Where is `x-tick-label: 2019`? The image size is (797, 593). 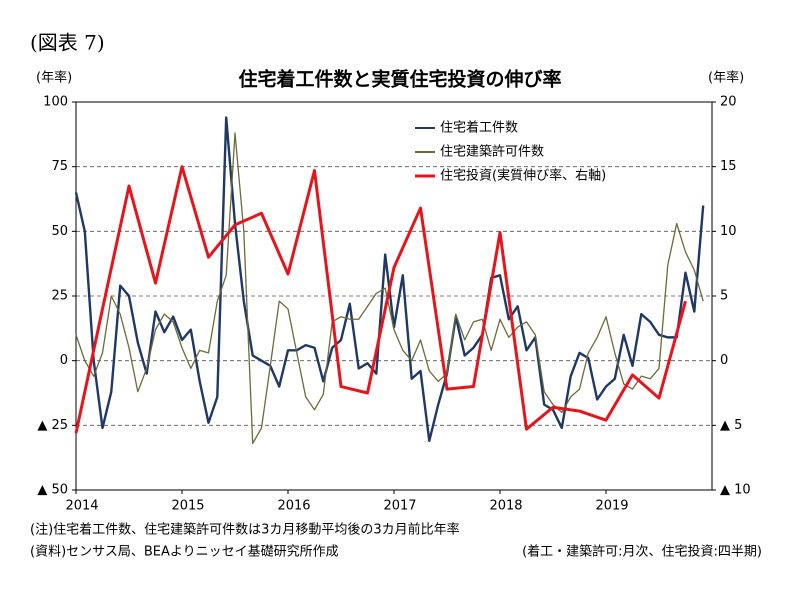 x-tick-label: 2019 is located at coordinates (611, 506).